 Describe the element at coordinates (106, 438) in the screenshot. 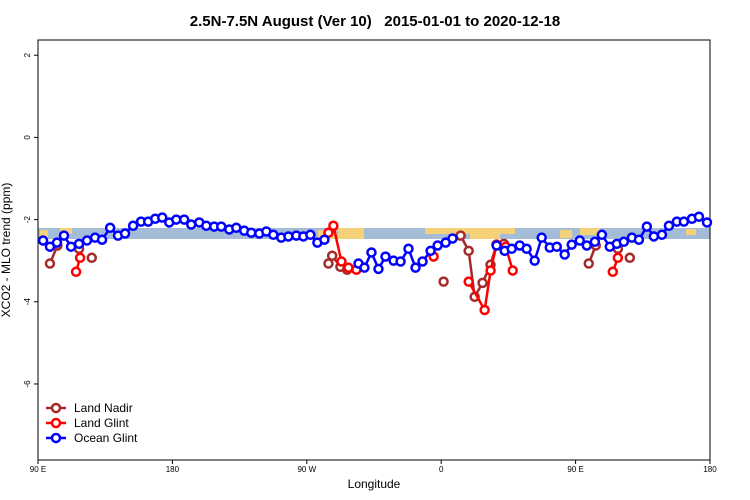

I see `legend-label: Ocean Glint` at that location.